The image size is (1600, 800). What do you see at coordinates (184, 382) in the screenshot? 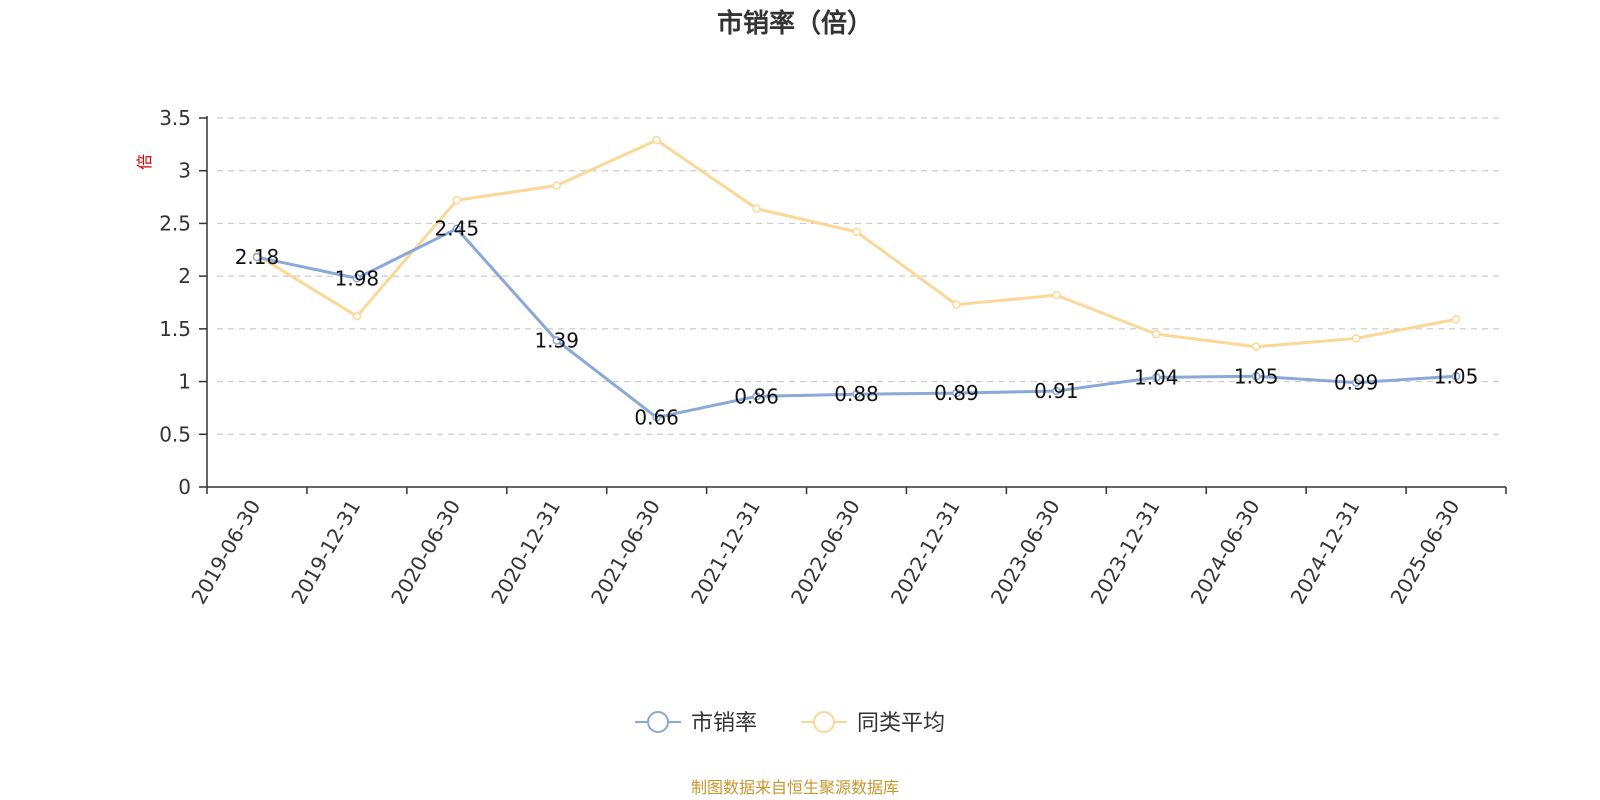
I see `y-tick-label: 1` at bounding box center [184, 382].